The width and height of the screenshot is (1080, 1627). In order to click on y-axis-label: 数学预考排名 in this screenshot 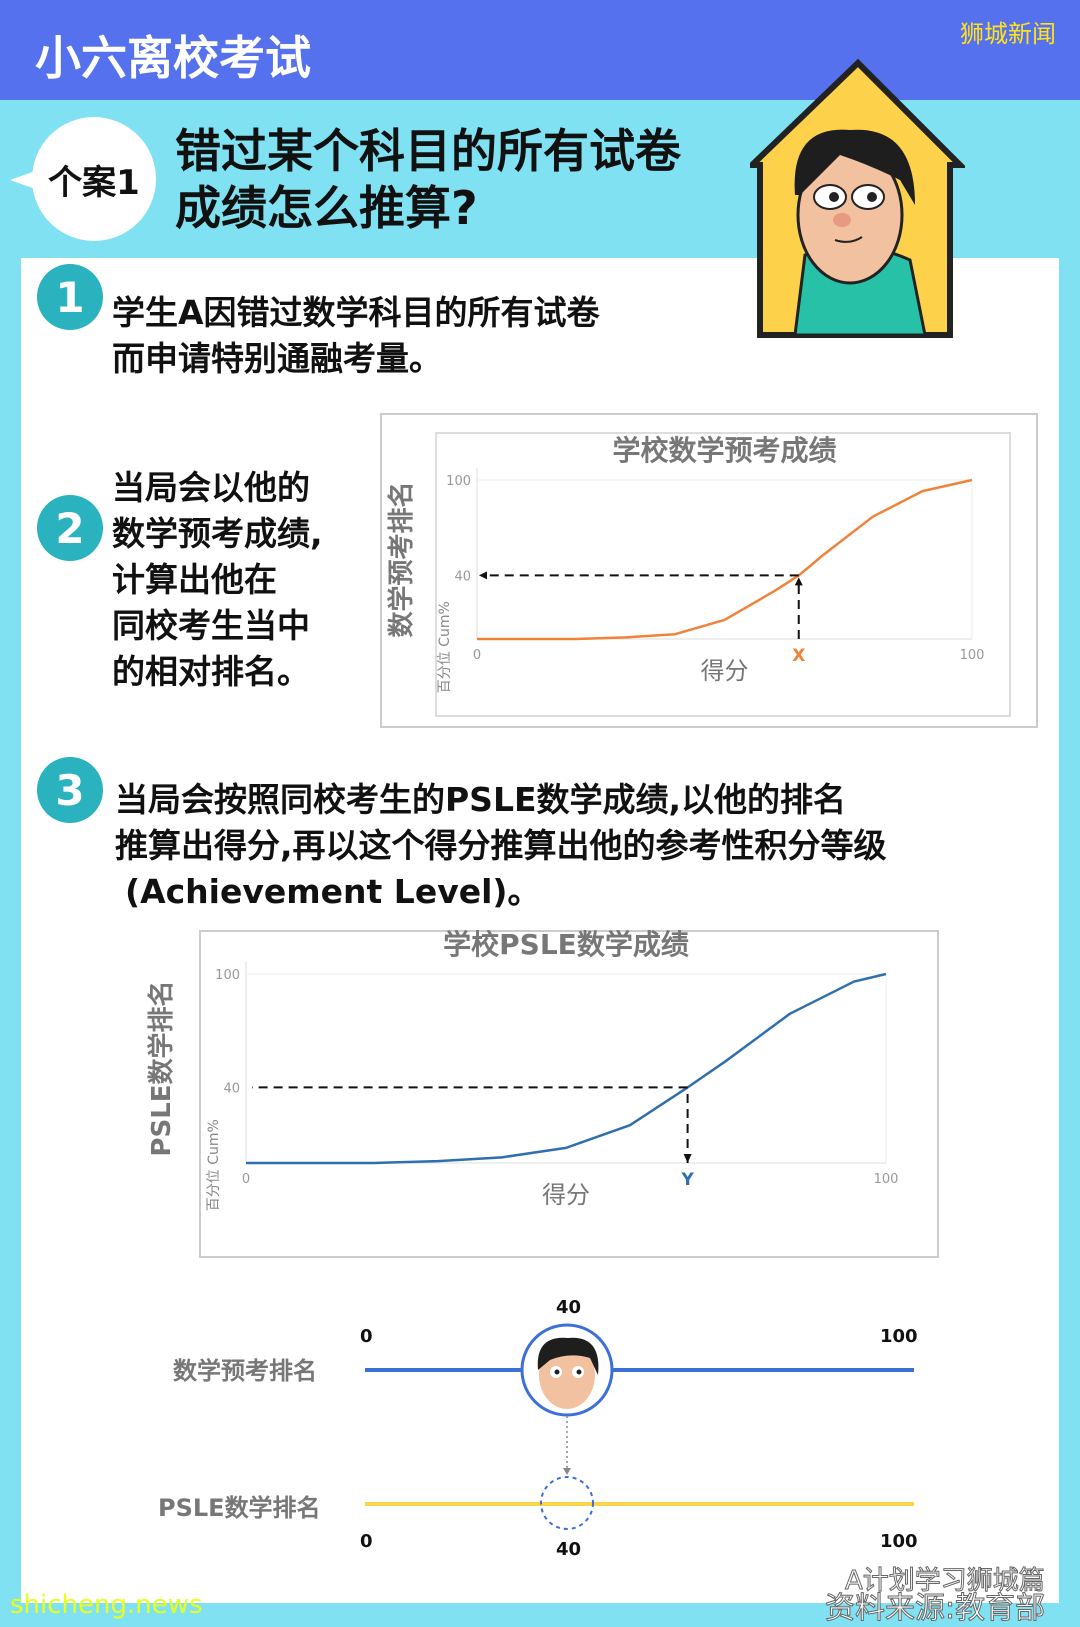, I will do `click(401, 559)`.